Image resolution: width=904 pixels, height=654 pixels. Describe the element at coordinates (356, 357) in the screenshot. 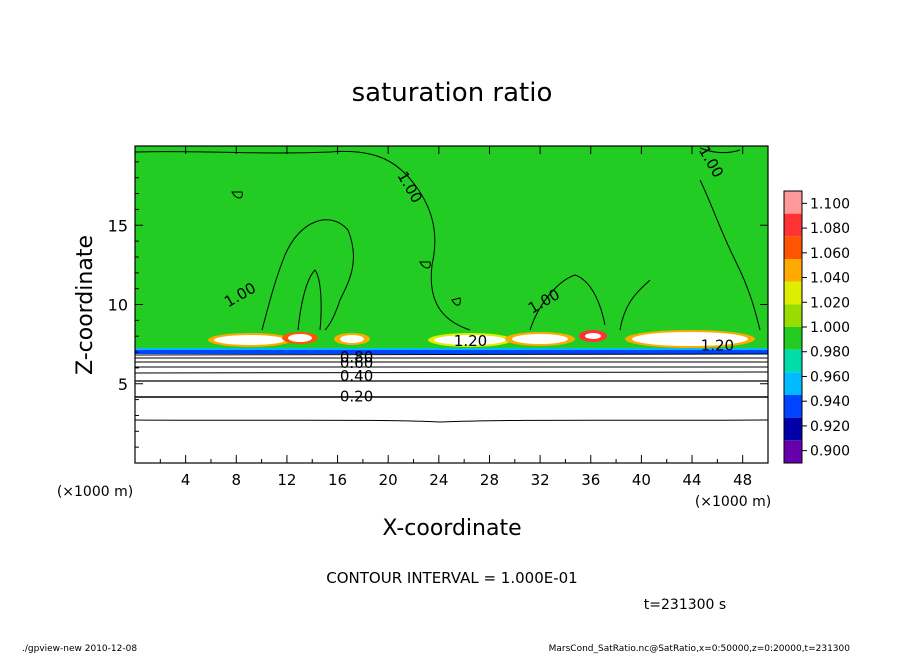

I see `contour-label: 0.80` at that location.